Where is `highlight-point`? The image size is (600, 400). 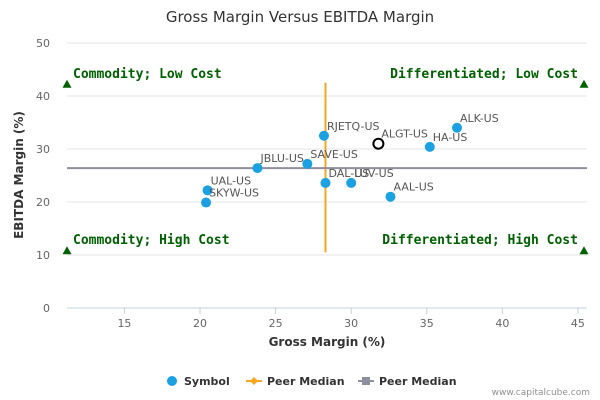
highlight-point is located at coordinates (378, 143).